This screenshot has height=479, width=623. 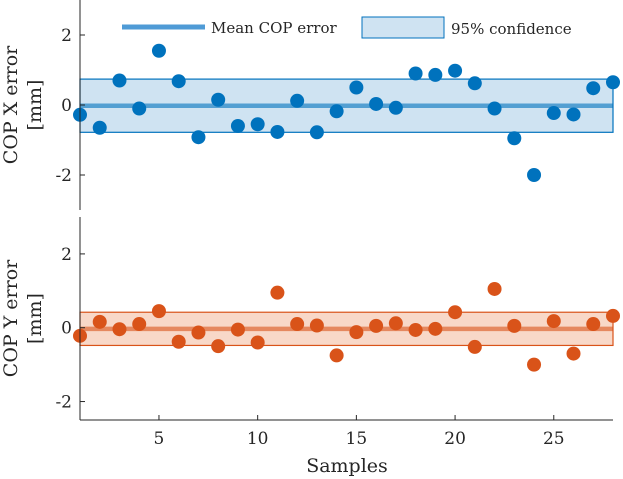 What do you see at coordinates (357, 439) in the screenshot?
I see `x-tick-label: 15` at bounding box center [357, 439].